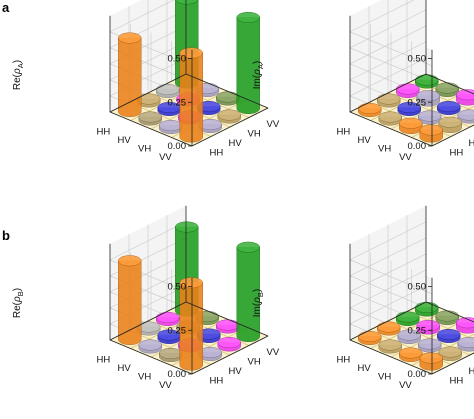  I want to click on bar-VH-HV, so click(430, 345).